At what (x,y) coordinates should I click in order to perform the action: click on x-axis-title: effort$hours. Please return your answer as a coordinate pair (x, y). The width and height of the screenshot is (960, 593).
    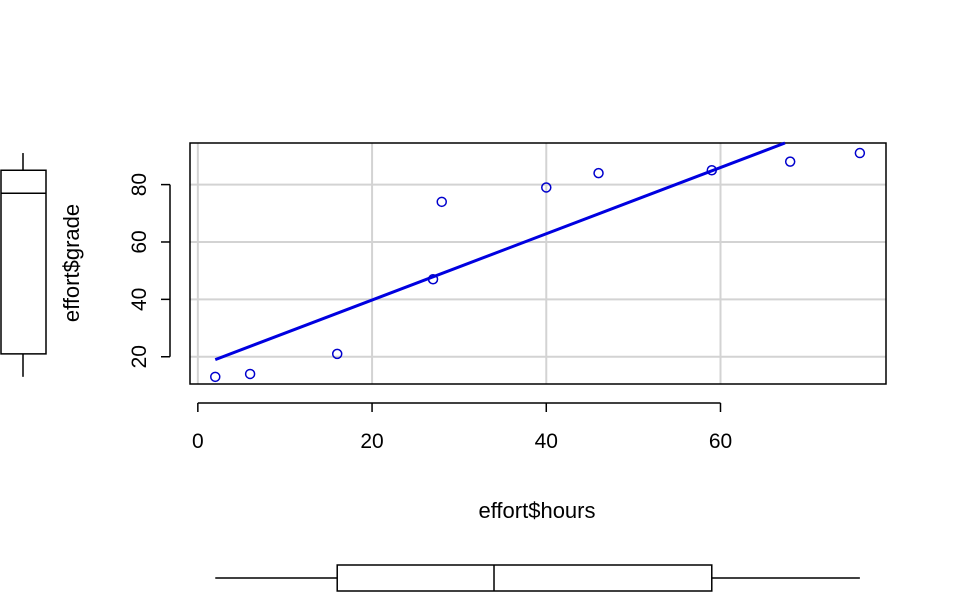
    Looking at the image, I should click on (536, 510).